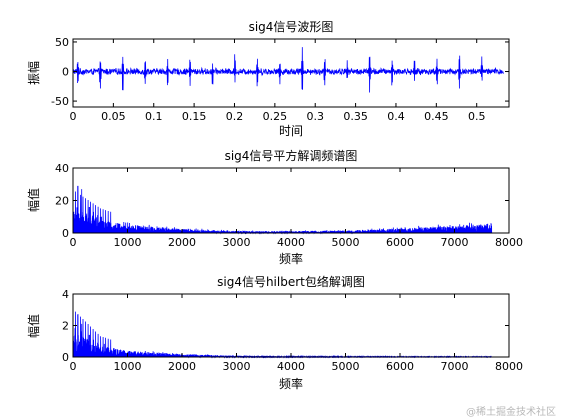 This screenshot has height=420, width=561. What do you see at coordinates (275, 116) in the screenshot?
I see `x-tick-label: 0.25` at bounding box center [275, 116].